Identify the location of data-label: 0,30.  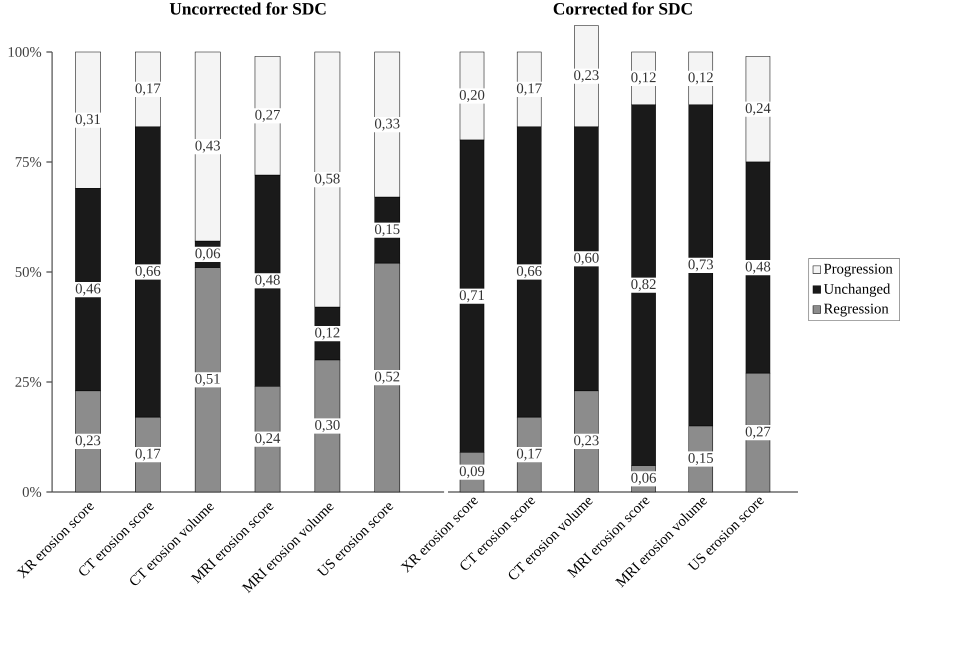
(327, 426).